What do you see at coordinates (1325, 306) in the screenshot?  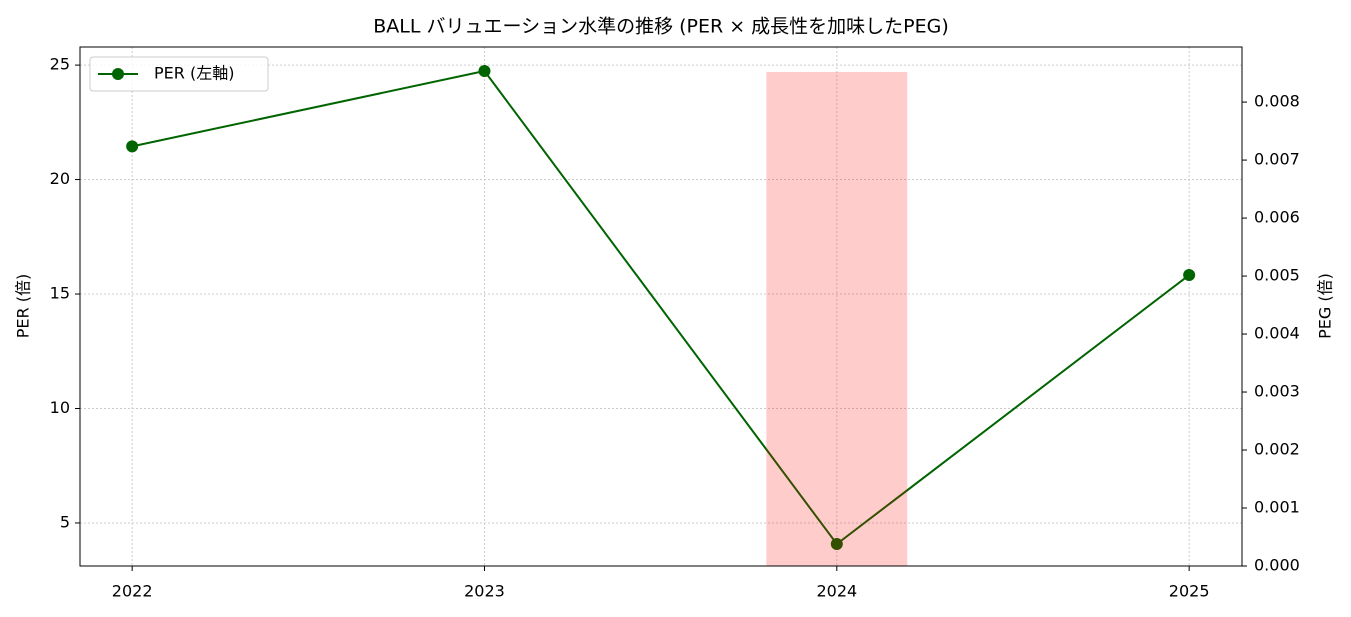 I see `y2-axis-label: PEG (倍)` at bounding box center [1325, 306].